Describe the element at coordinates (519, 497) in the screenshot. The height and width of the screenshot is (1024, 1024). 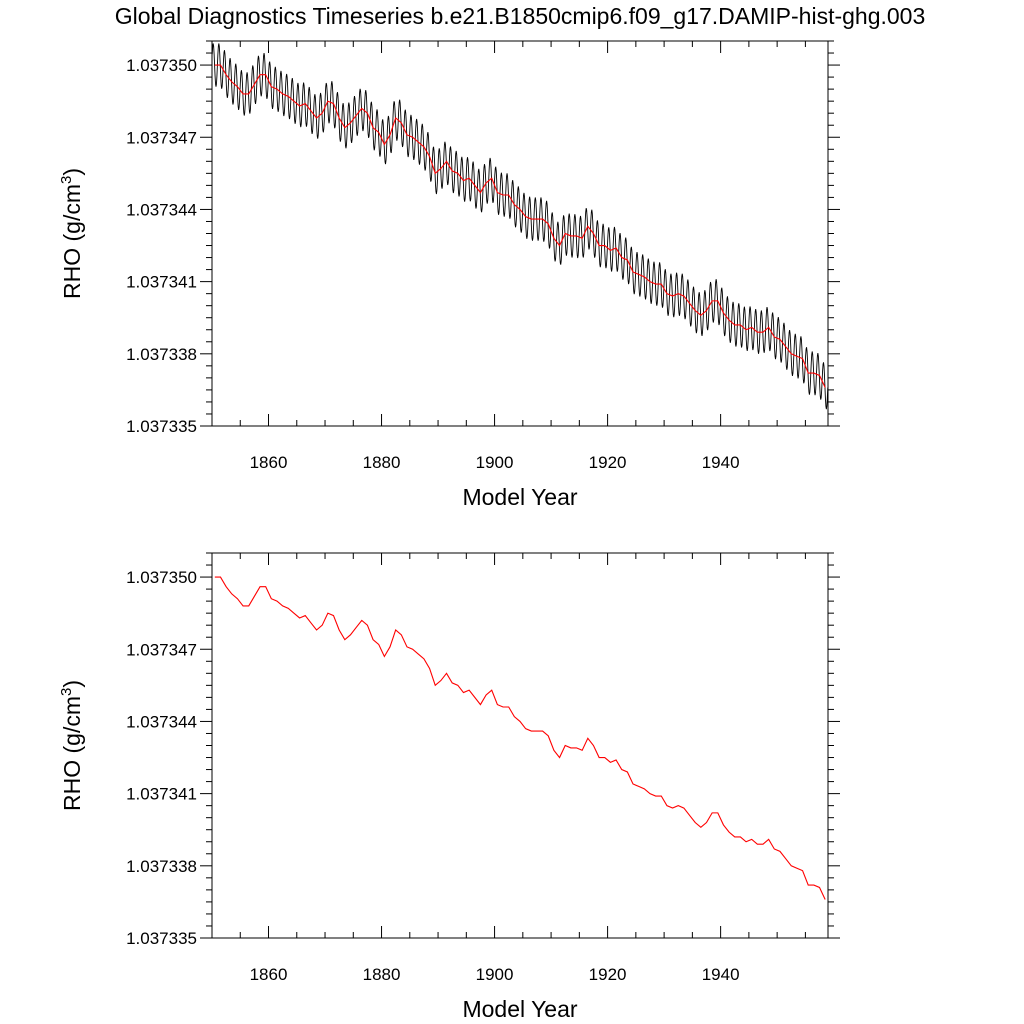
I see `top-x-axis-title: Model Year` at that location.